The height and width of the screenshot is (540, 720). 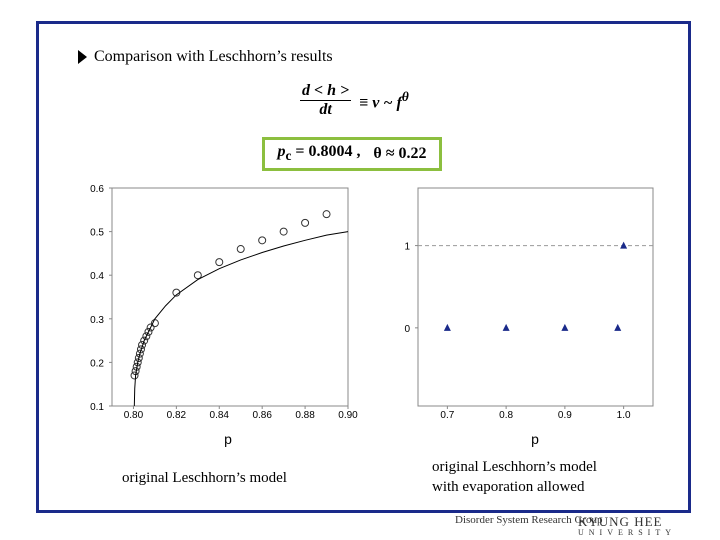 What do you see at coordinates (213, 56) in the screenshot?
I see `slide-title-text: Comparison with Leschhorn’s results` at bounding box center [213, 56].